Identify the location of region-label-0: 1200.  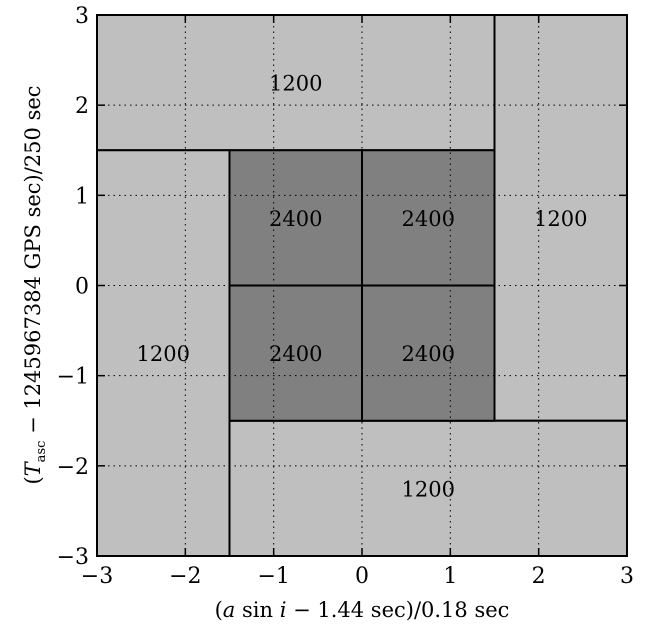
(295, 84).